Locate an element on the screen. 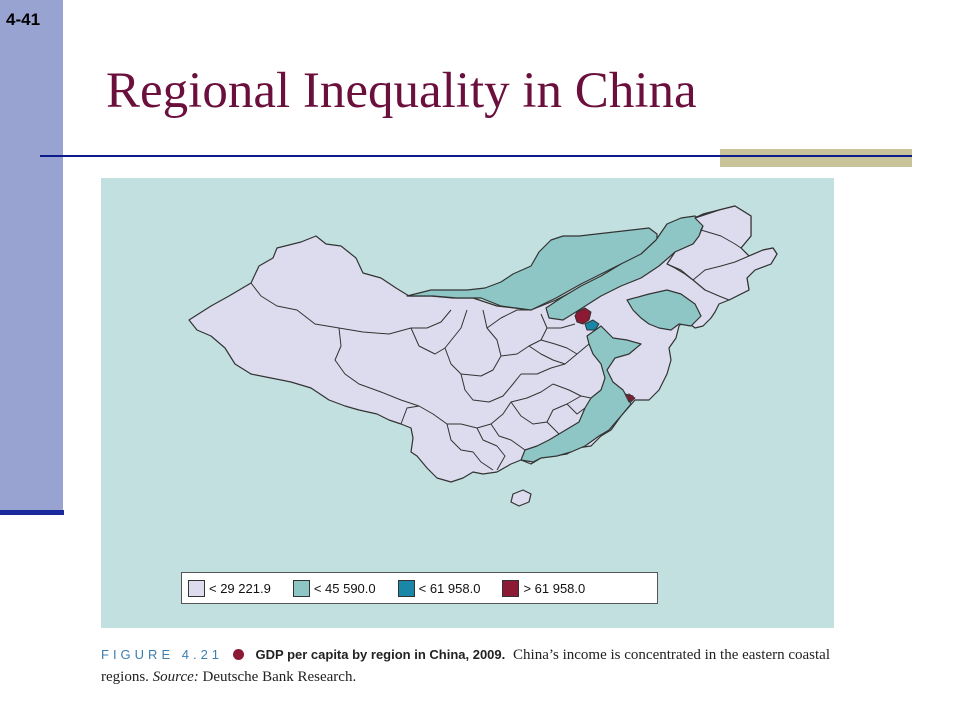  caption-source-text: Deutsche Bank Research. is located at coordinates (279, 677).